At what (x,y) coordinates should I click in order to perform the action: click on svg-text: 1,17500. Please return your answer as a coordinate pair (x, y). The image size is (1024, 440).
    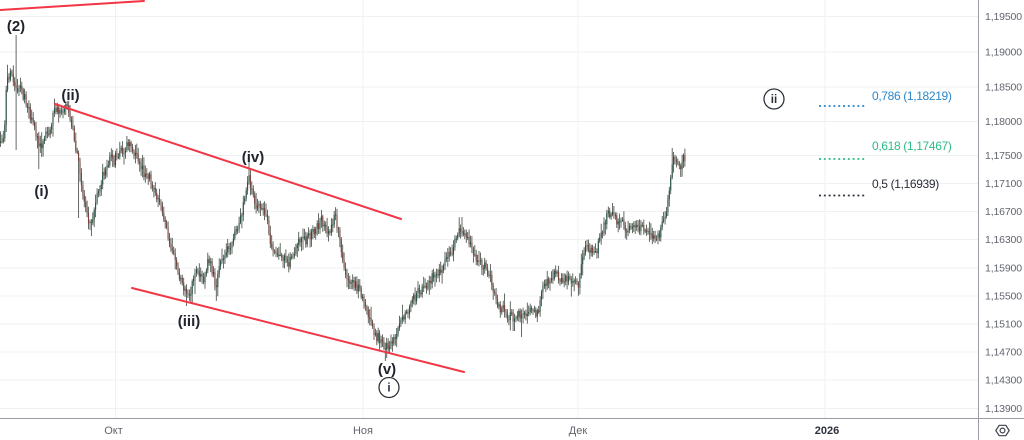
    Looking at the image, I should click on (1003, 156).